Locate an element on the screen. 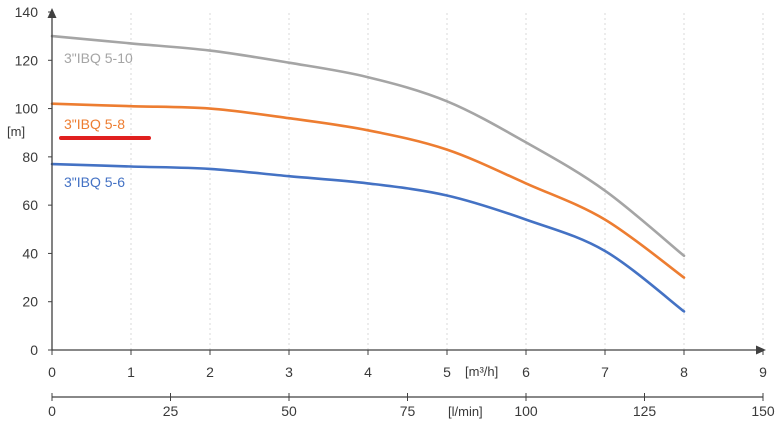  x-tick-label-m3h: 4 is located at coordinates (368, 372).